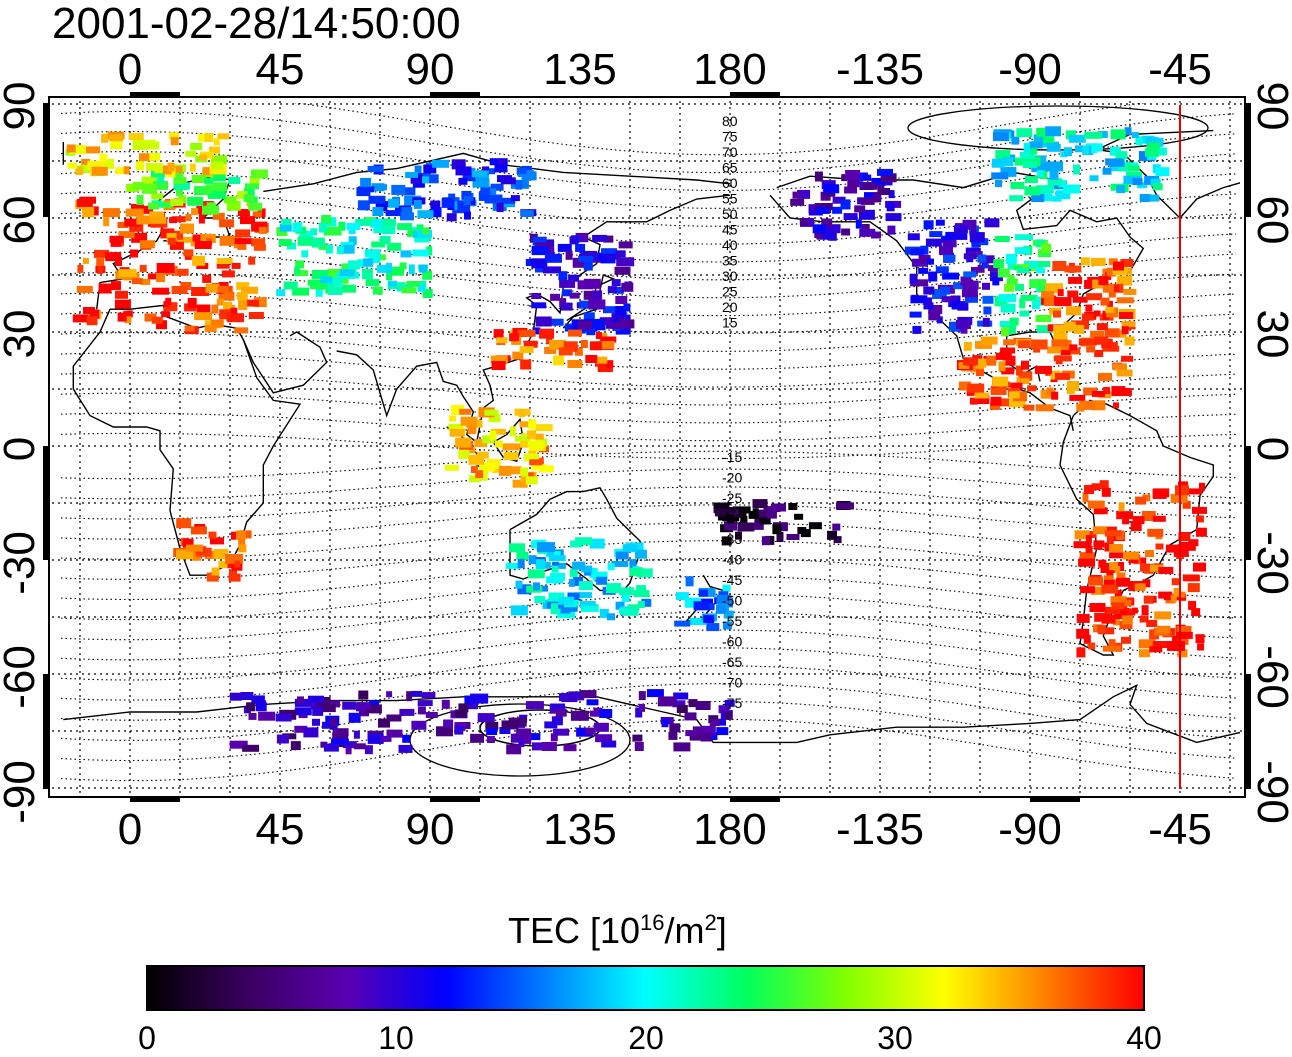 This screenshot has width=1292, height=1057. I want to click on coastline, so click(285, 362).